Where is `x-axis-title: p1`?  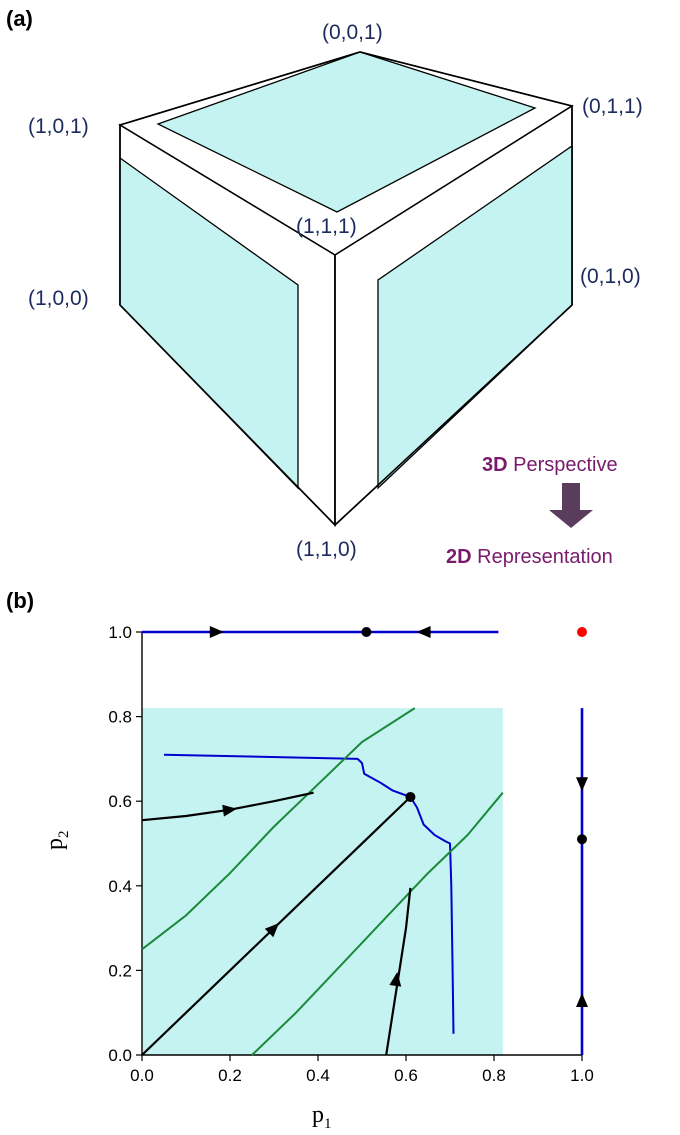 x-axis-title: p1 is located at coordinates (322, 1117).